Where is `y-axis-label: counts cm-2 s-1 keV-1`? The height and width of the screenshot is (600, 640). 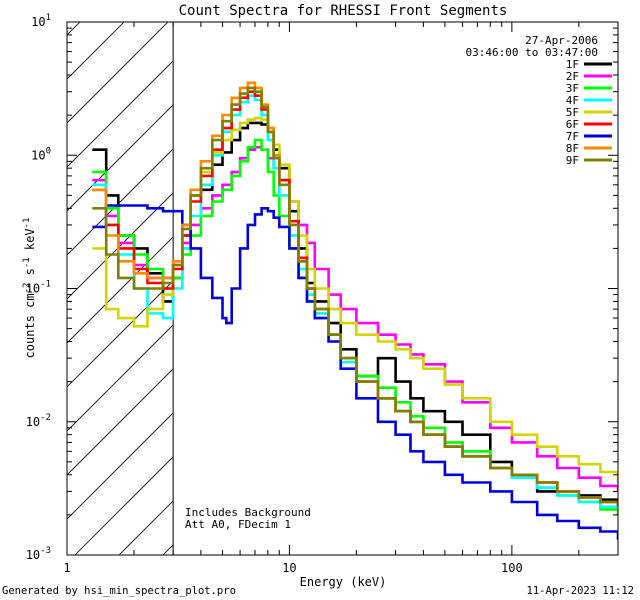
y-axis-label: counts cm-2 s-1 keV-1 is located at coordinates (29, 288).